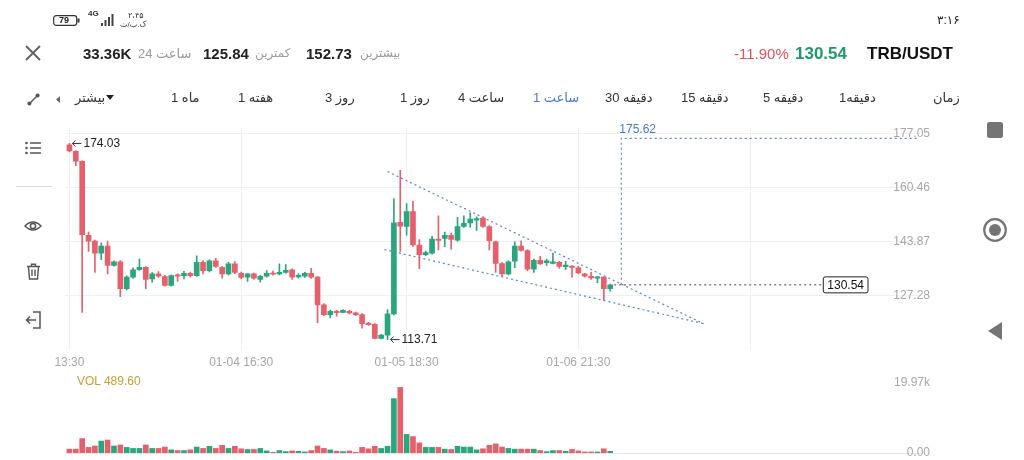 Image resolution: width=1024 pixels, height=460 pixels. What do you see at coordinates (329, 53) in the screenshot?
I see `text: 152.73` at bounding box center [329, 53].